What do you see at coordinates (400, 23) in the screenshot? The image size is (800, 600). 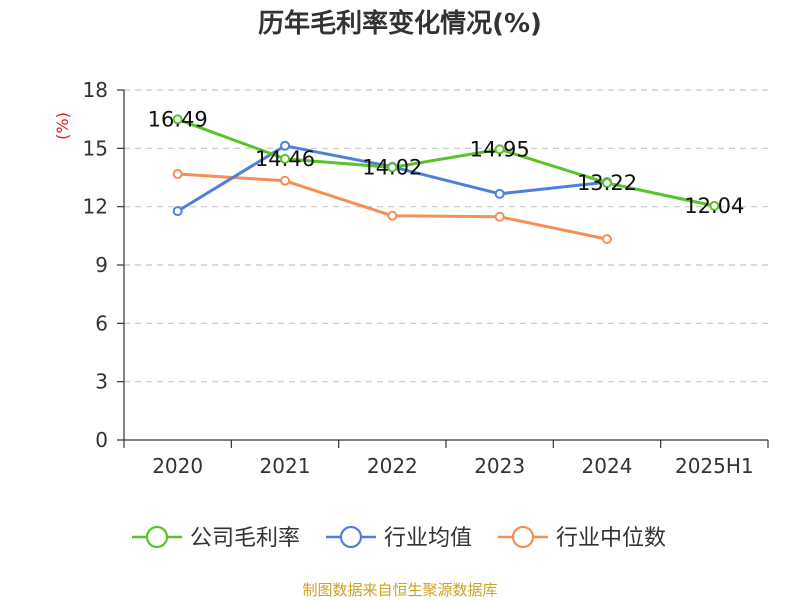 I see `chart-title: 历年毛利率变化情况(%)` at bounding box center [400, 23].